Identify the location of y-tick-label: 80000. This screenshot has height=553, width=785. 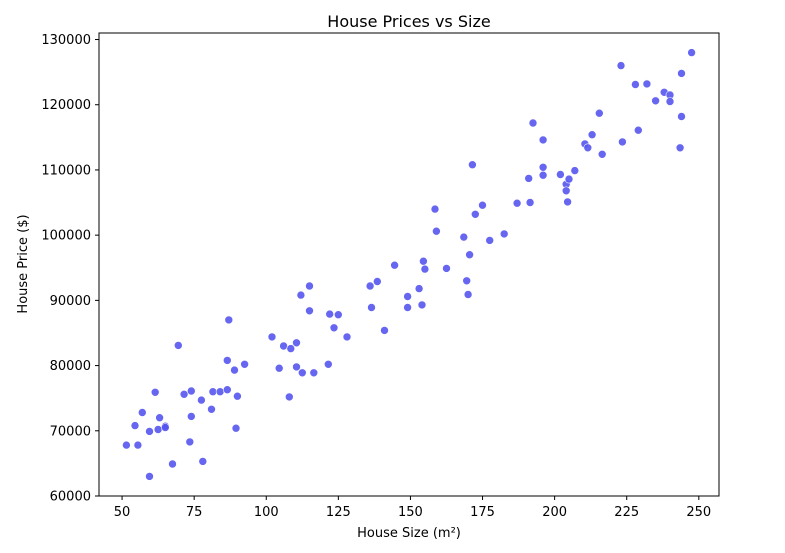
(70, 366).